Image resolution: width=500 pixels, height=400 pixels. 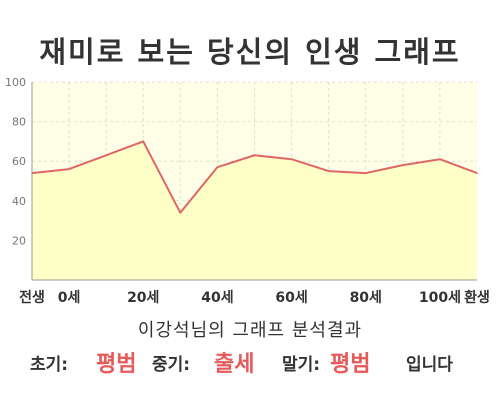 I want to click on early-value: 평범, so click(x=116, y=364).